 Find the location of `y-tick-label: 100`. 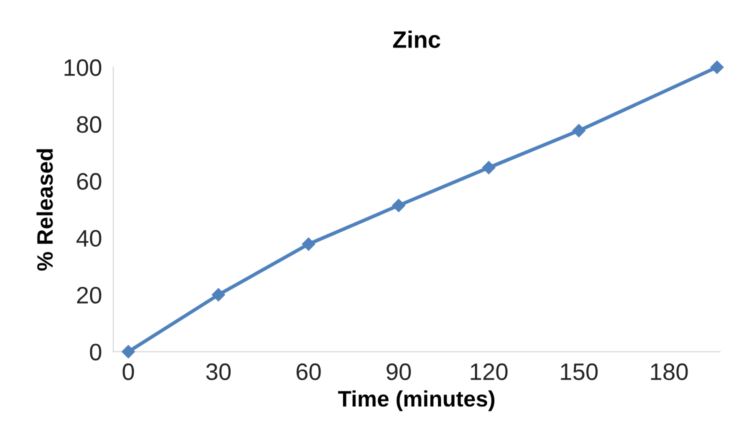

y-tick-label: 100 is located at coordinates (83, 67).